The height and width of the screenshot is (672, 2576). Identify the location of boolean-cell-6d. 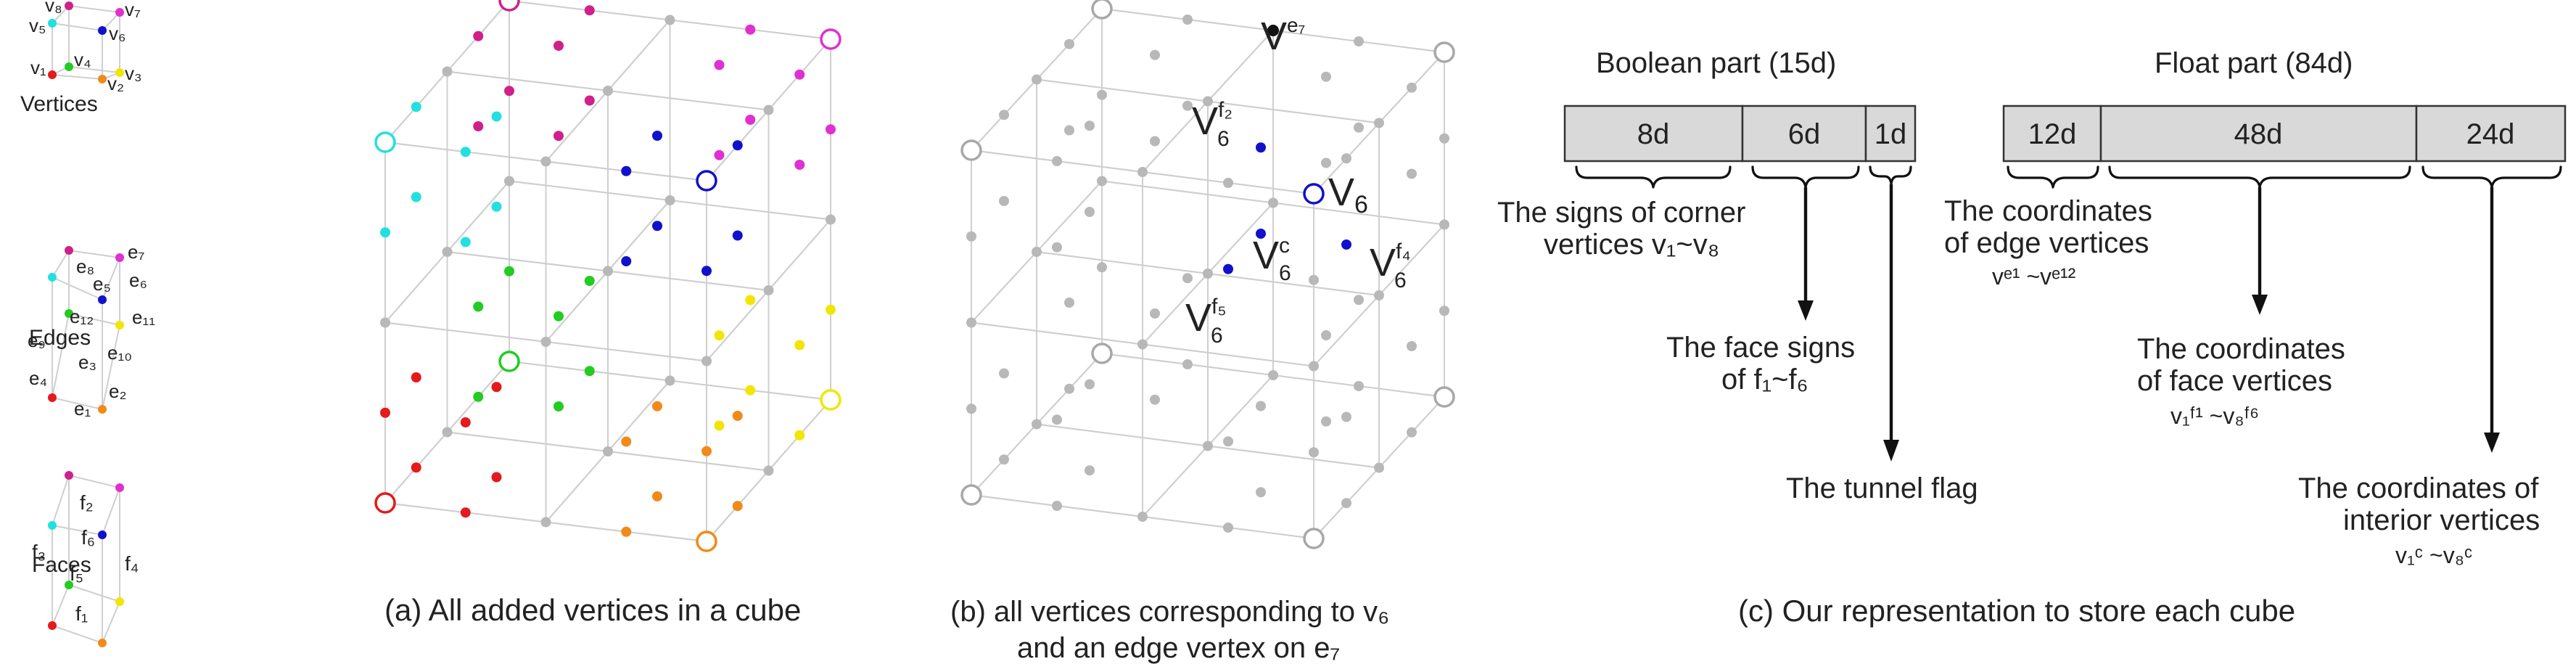
(1804, 134).